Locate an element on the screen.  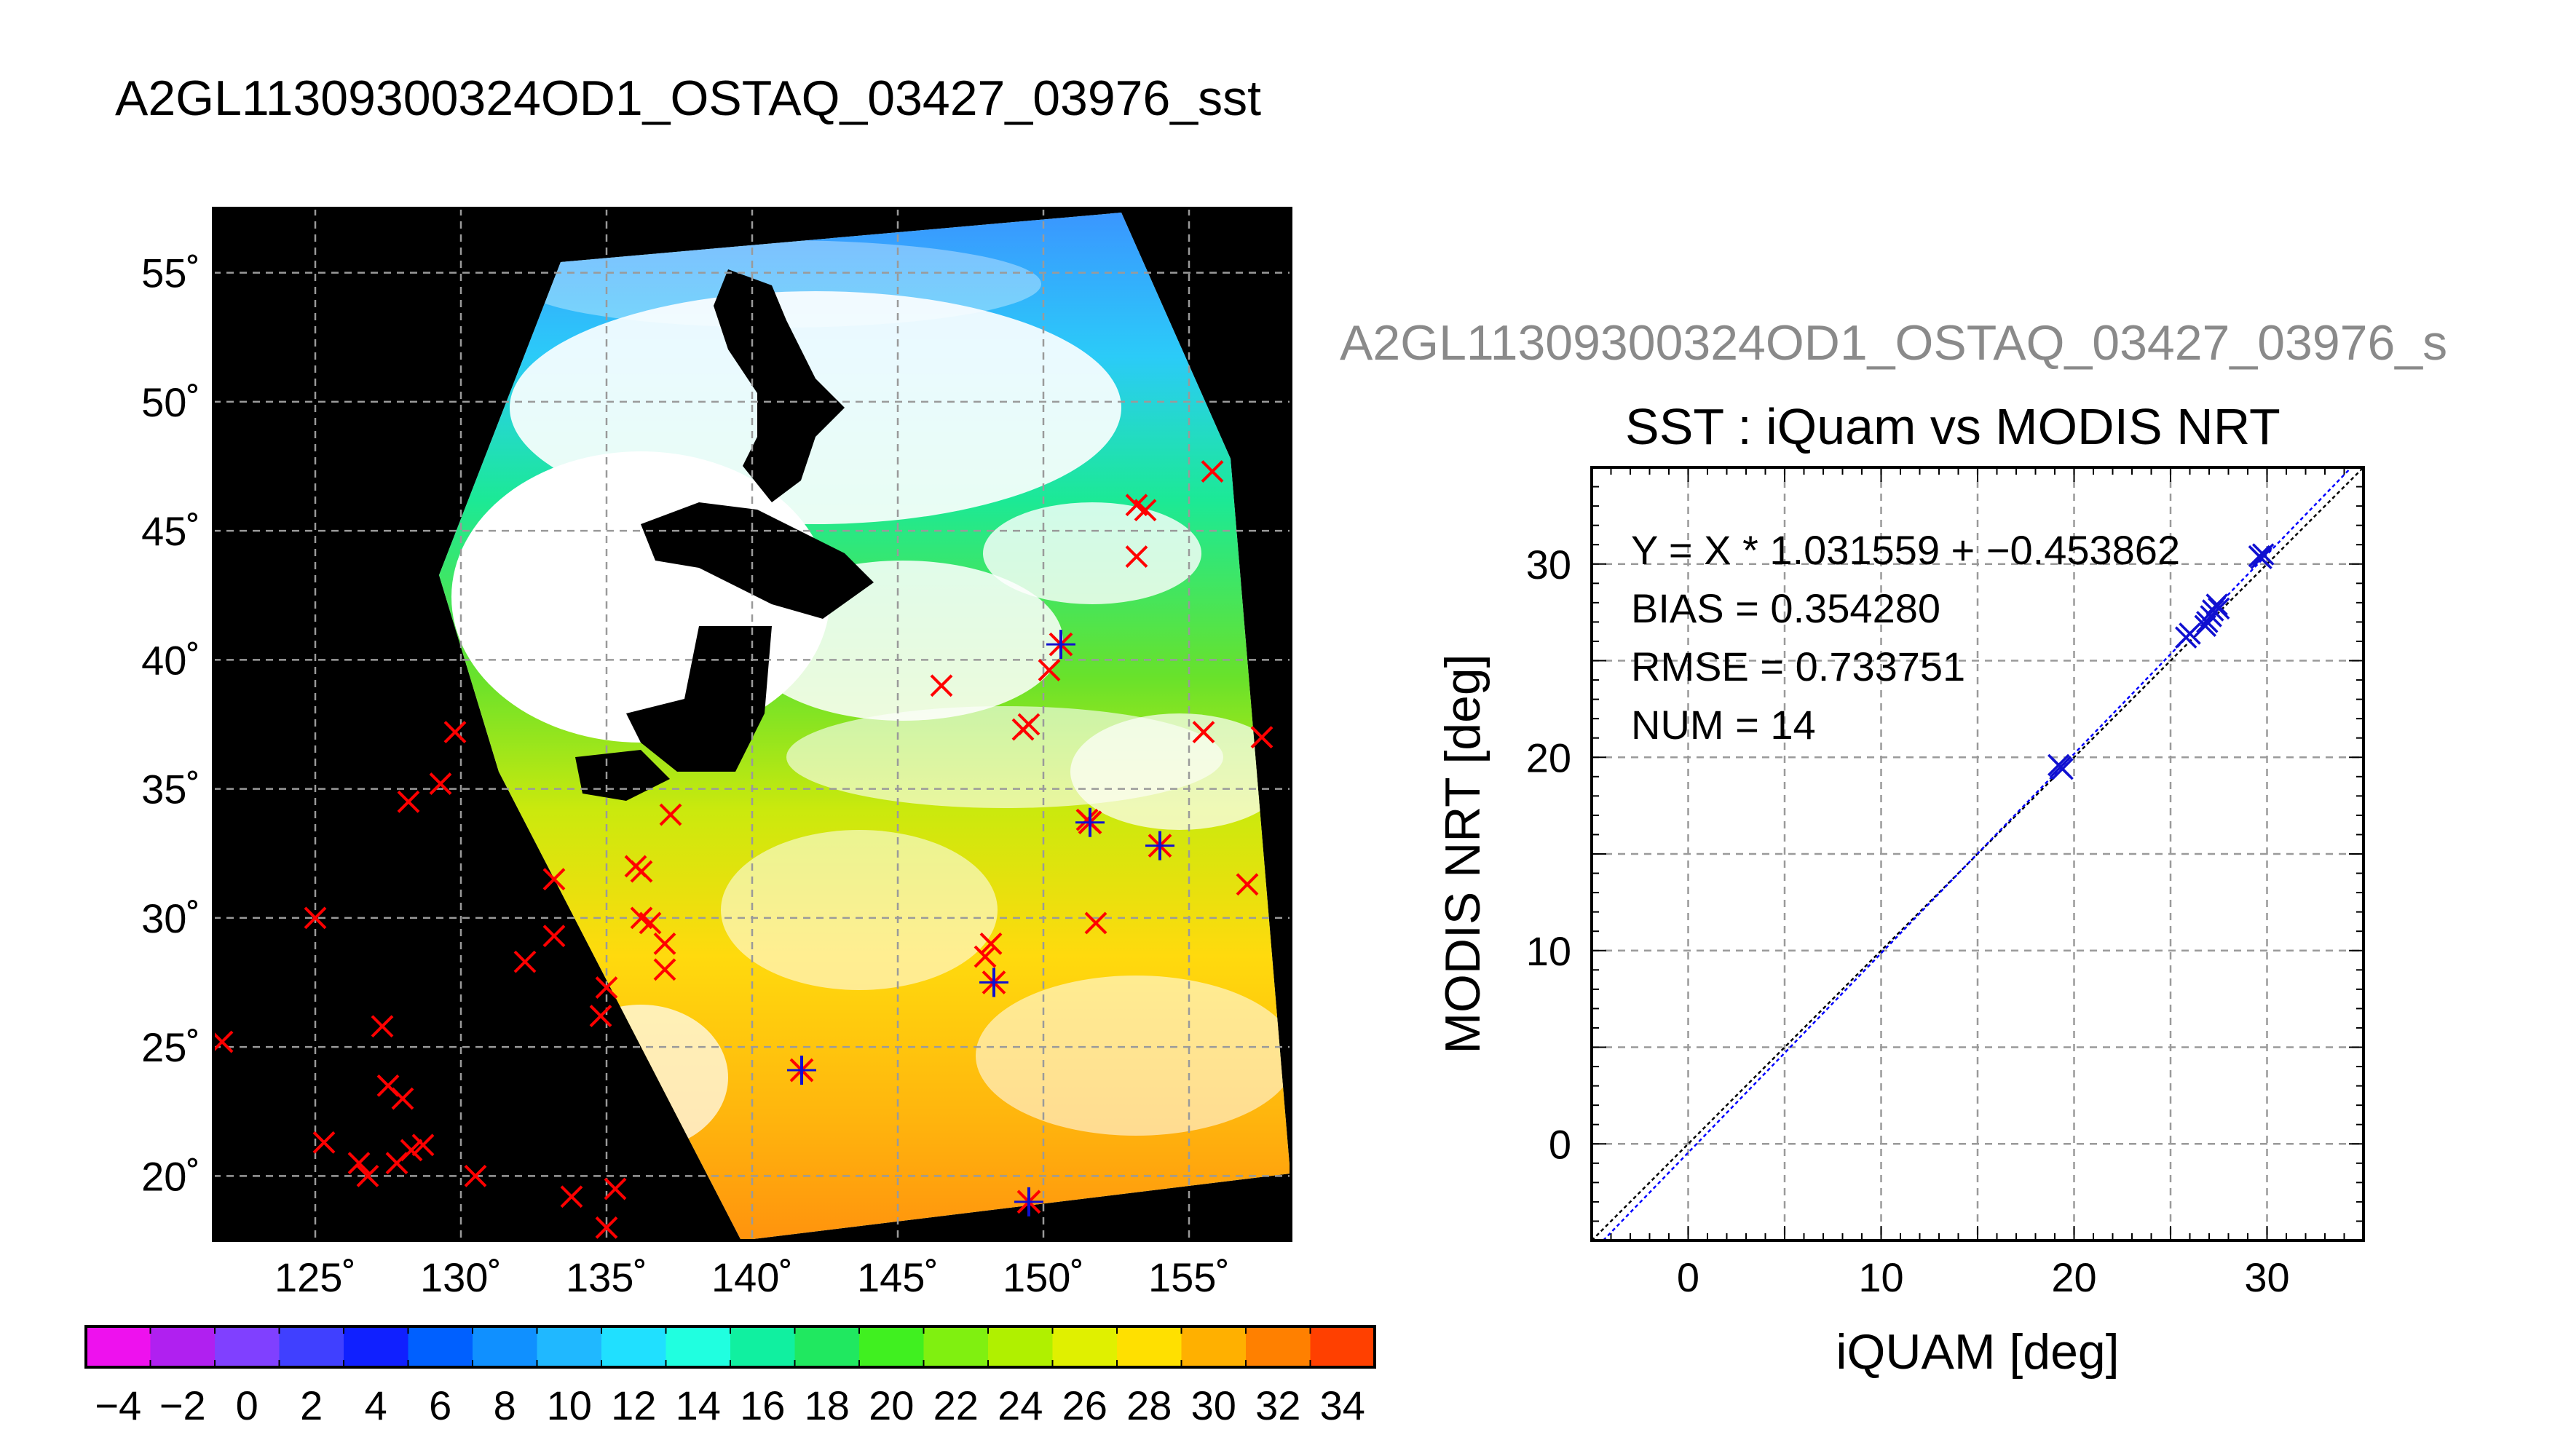
scatter-y-tick-label: 30 is located at coordinates (1548, 564).